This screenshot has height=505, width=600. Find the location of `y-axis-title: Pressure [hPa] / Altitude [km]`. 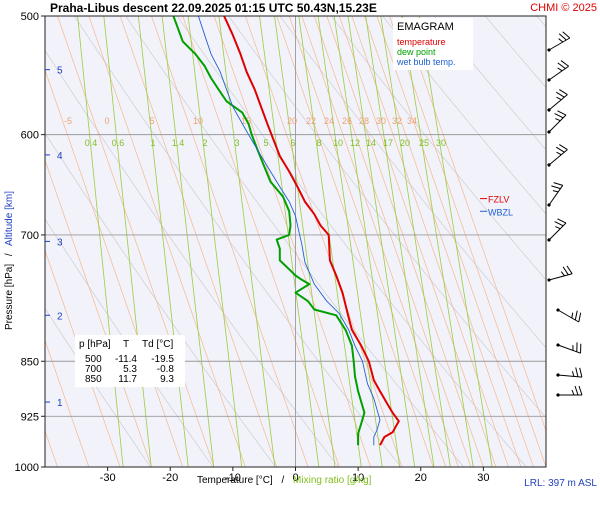

y-axis-title: Pressure [hPa] / Altitude [km] is located at coordinates (9, 260).